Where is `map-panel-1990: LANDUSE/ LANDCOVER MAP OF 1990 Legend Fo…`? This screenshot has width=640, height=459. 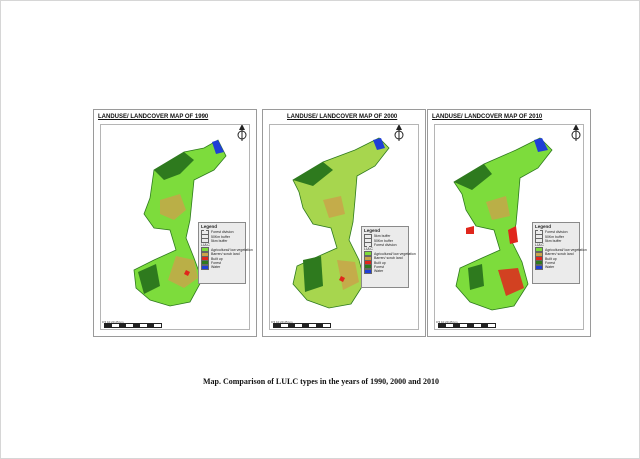
map-panel-1990: LANDUSE/ LANDCOVER MAP OF 1990 Legend Fo… is located at coordinates (175, 223).